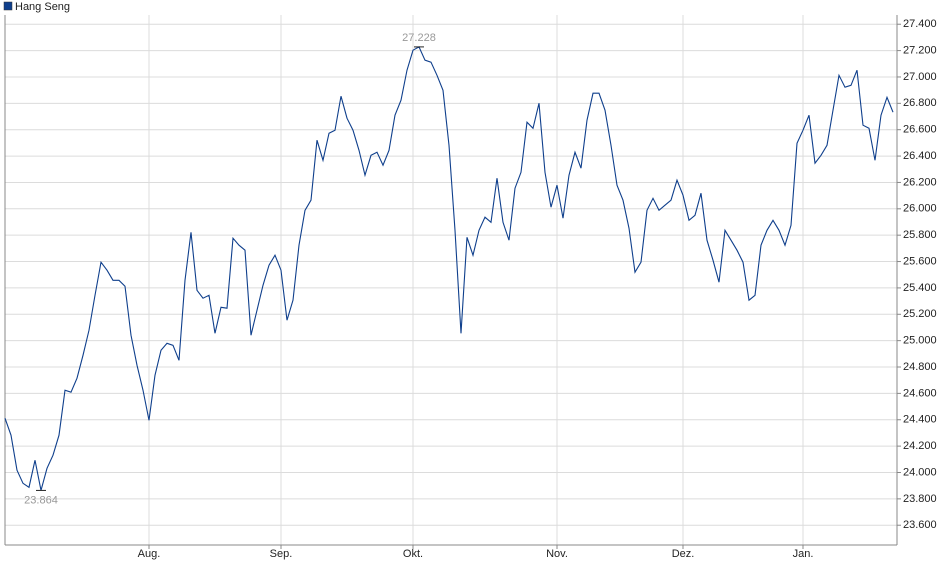 The image size is (940, 579). What do you see at coordinates (8, 6) in the screenshot?
I see `legend-swatch` at bounding box center [8, 6].